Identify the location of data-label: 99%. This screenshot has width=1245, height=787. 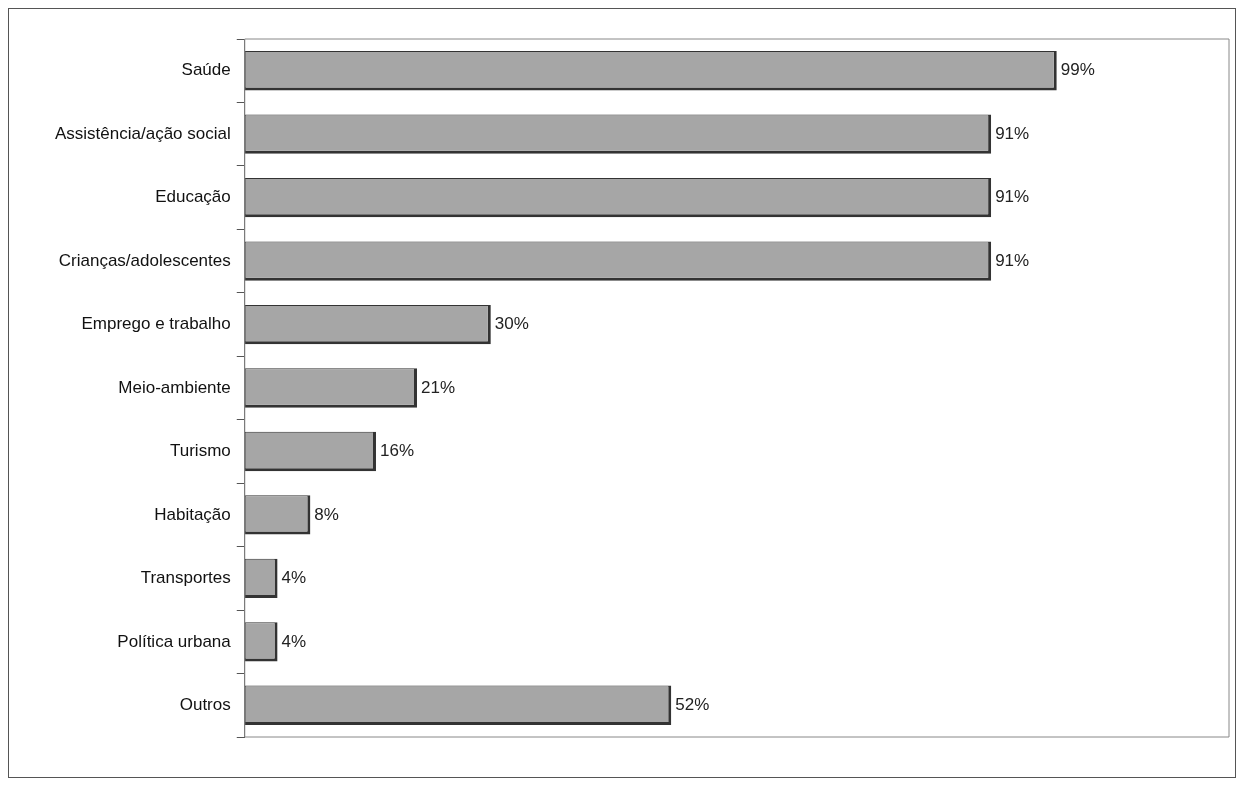
(1077, 70).